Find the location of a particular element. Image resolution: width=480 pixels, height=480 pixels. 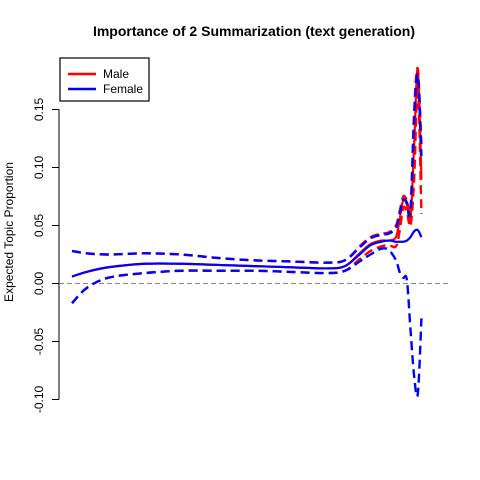

y-tick-label: 0.10 is located at coordinates (39, 167).